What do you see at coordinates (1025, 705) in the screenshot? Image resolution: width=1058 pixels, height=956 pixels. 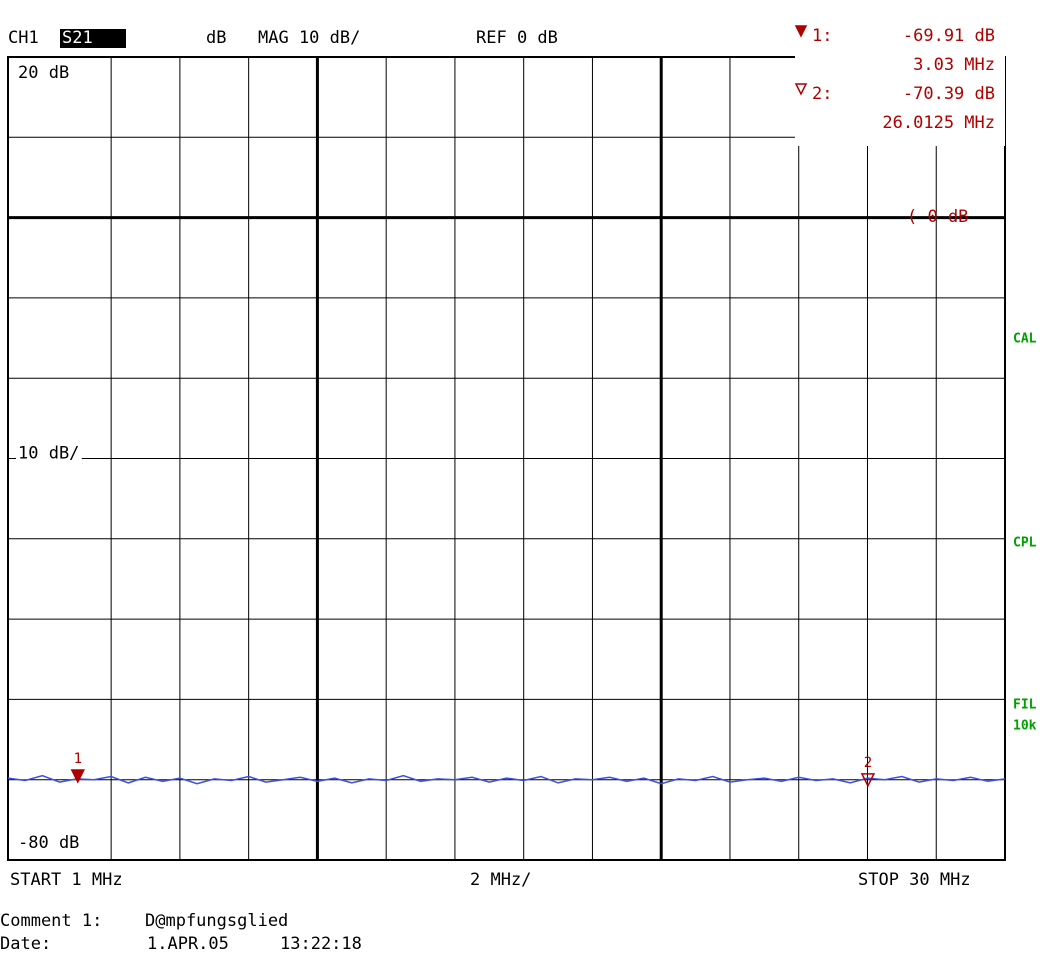 I see `side-label: FIL` at bounding box center [1025, 705].